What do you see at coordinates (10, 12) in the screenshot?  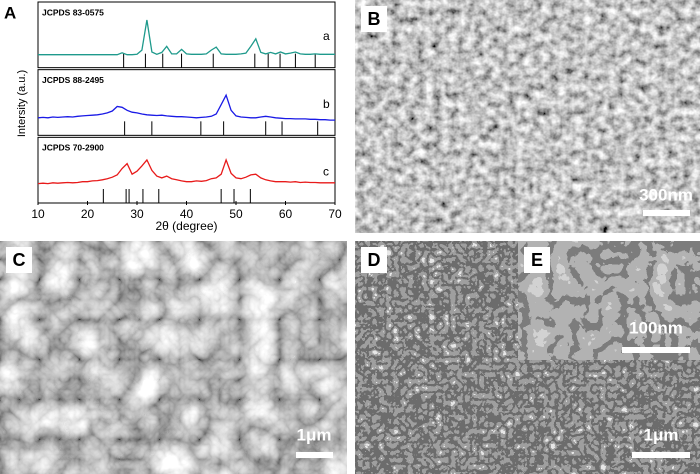 I see `panel-label: A` at bounding box center [10, 12].